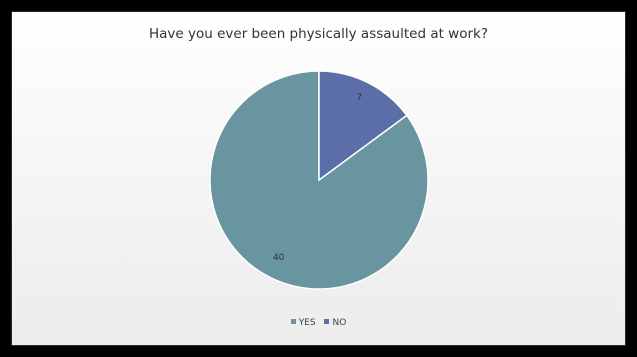  I want to click on legend-item-no: NO, so click(335, 323).